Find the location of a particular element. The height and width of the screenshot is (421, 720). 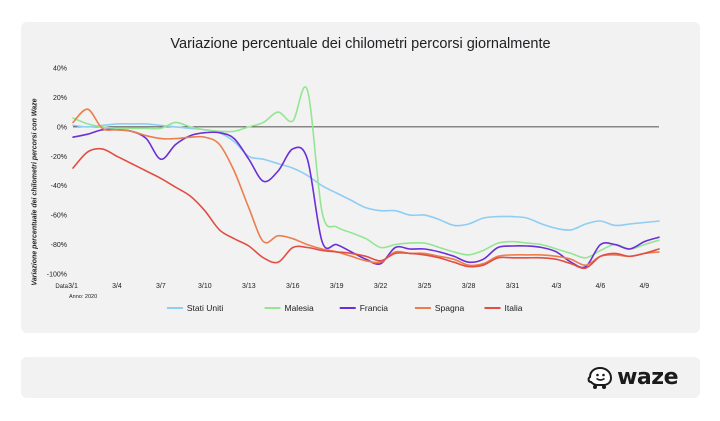

y-tick-label: 40% is located at coordinates (60, 69).